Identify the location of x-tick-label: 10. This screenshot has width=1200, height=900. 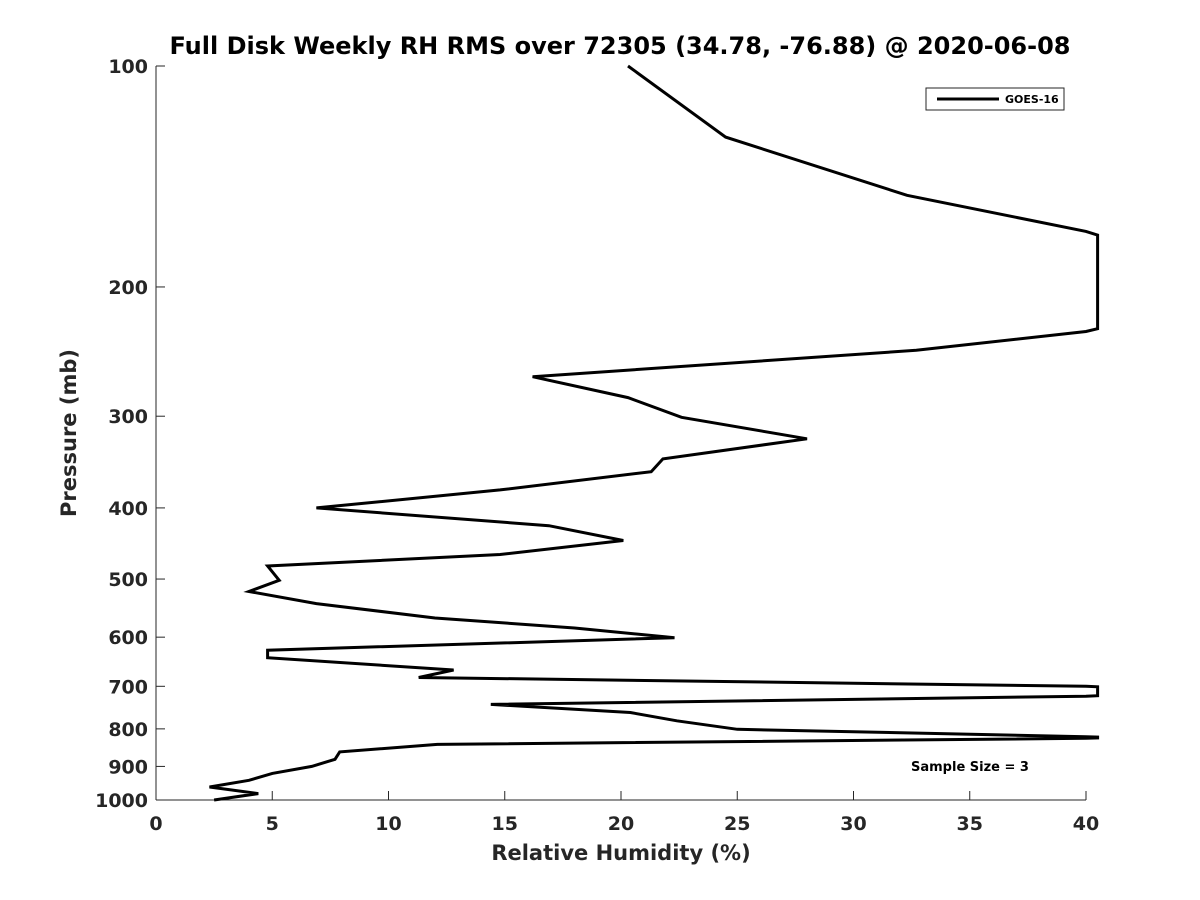
(388, 824).